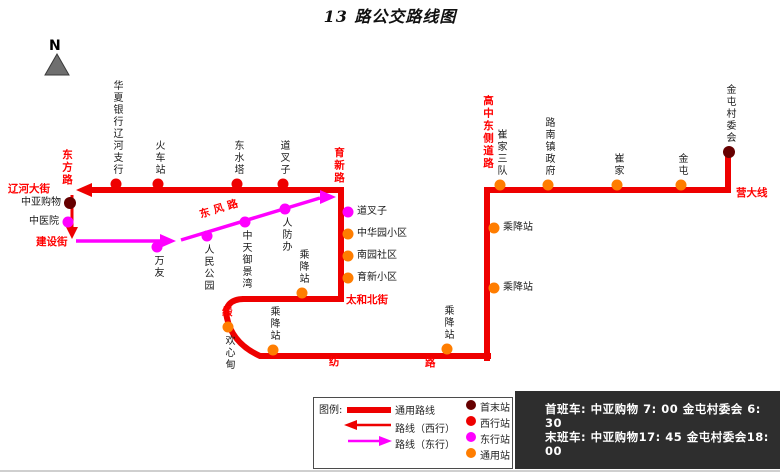 This screenshot has height=475, width=780. Describe the element at coordinates (168, 241) in the screenshot. I see `east-arrowhead-icon` at that location.